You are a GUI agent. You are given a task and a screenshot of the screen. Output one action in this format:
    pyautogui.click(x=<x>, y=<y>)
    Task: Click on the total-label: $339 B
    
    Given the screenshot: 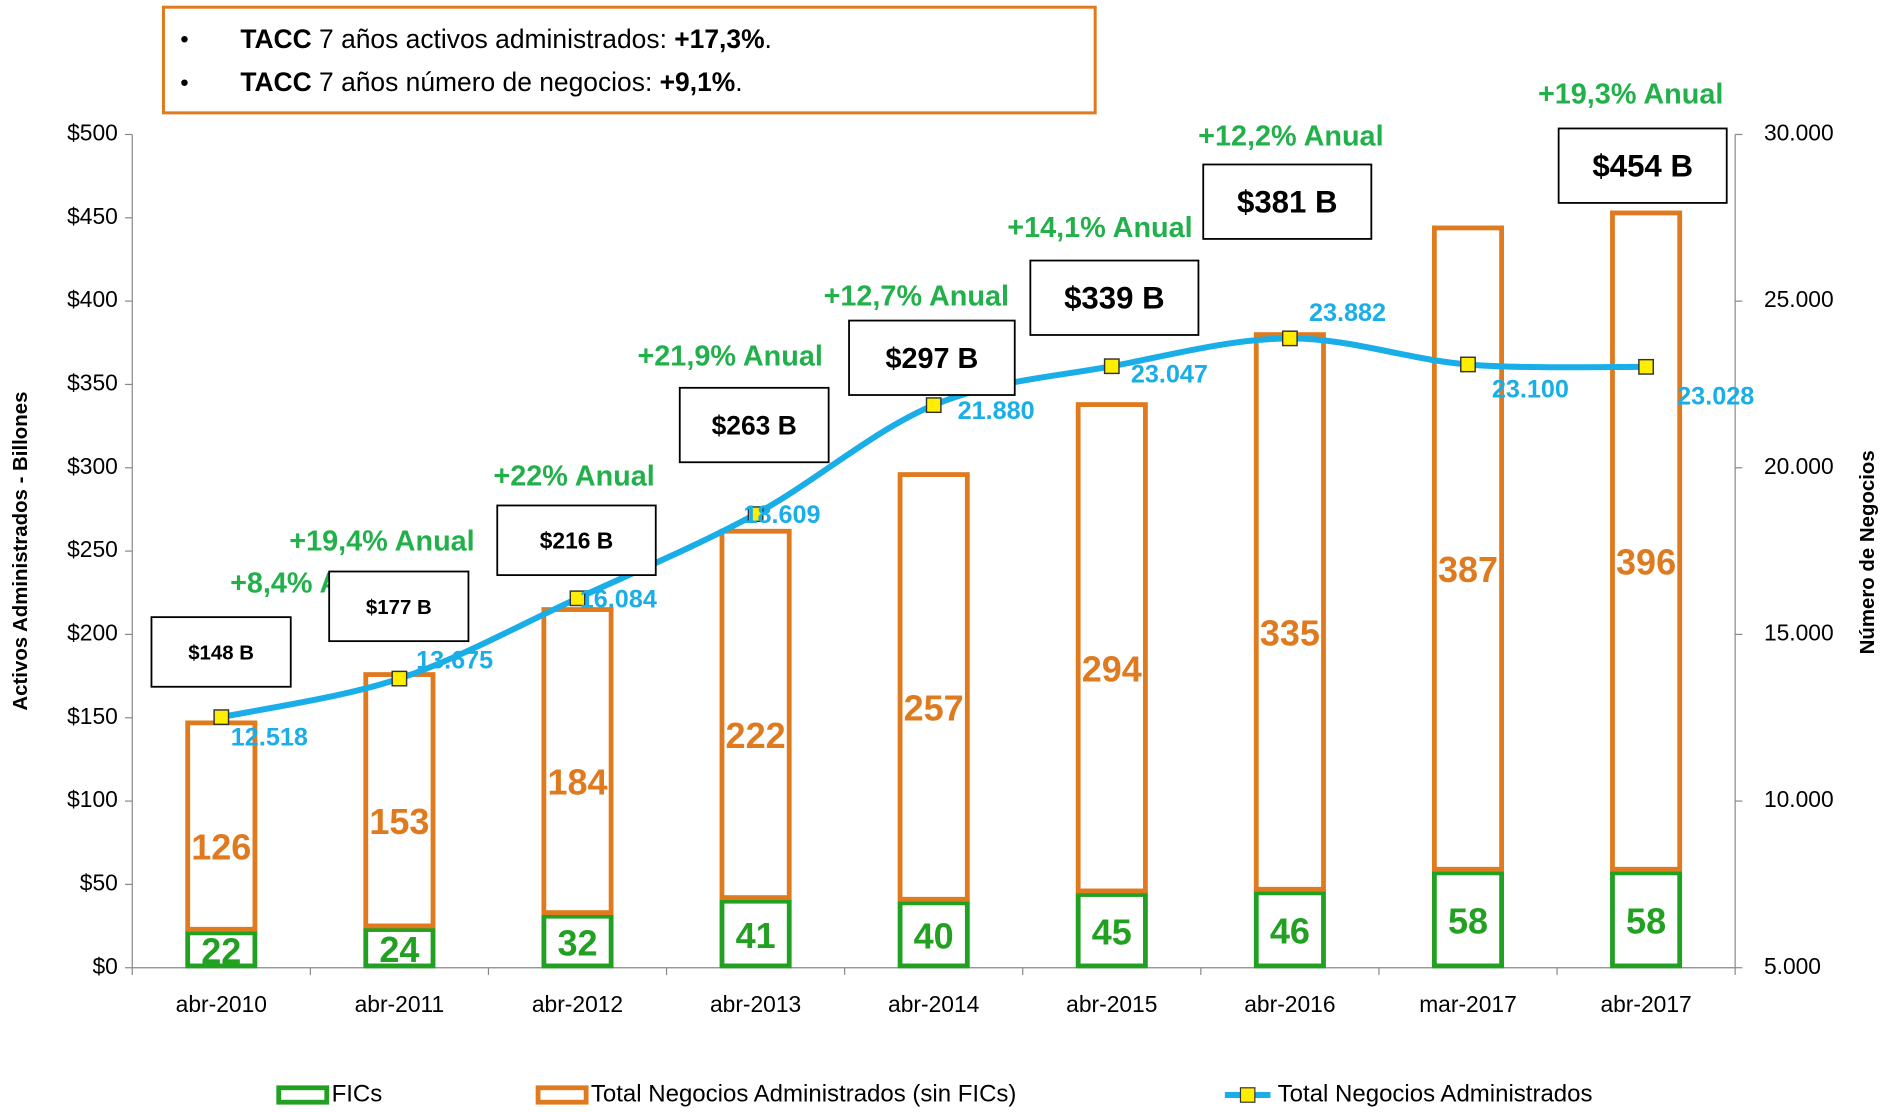 What is the action you would take?
    pyautogui.click(x=1114, y=297)
    